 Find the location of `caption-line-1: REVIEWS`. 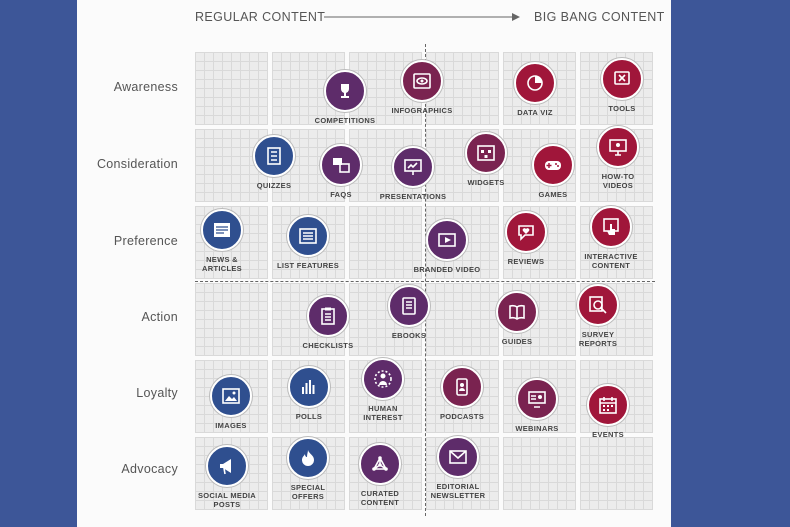

caption-line-1: REVIEWS is located at coordinates (526, 261).